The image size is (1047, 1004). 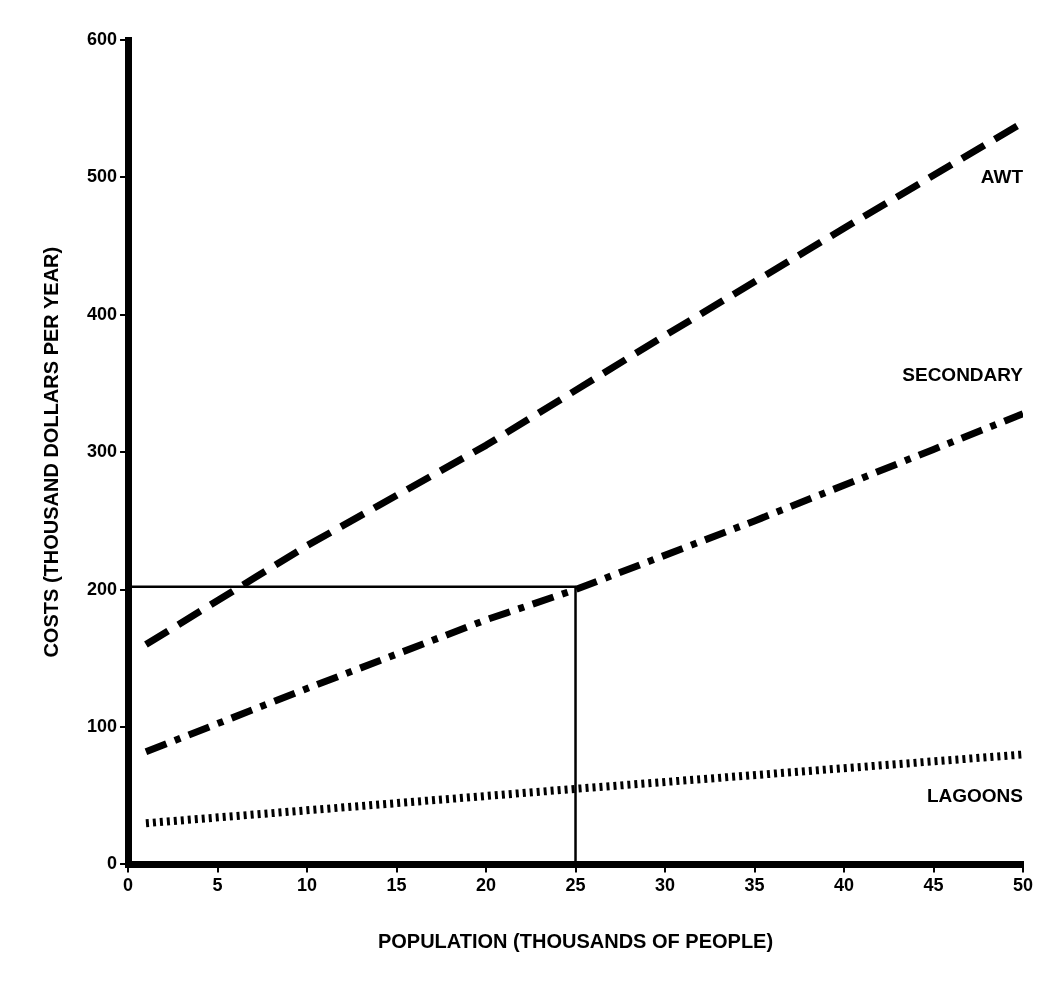 I want to click on series-label: LAGOONS, so click(x=974, y=795).